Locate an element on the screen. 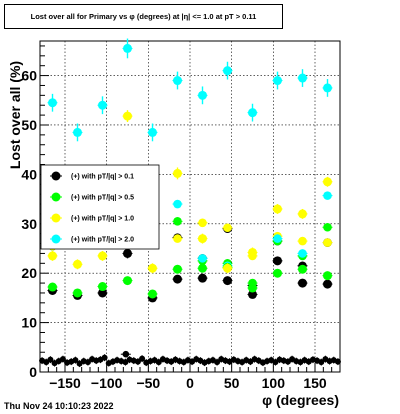 The height and width of the screenshot is (414, 400). legend-entry: (+) with pT/|q| > 0.1 is located at coordinates (102, 177).